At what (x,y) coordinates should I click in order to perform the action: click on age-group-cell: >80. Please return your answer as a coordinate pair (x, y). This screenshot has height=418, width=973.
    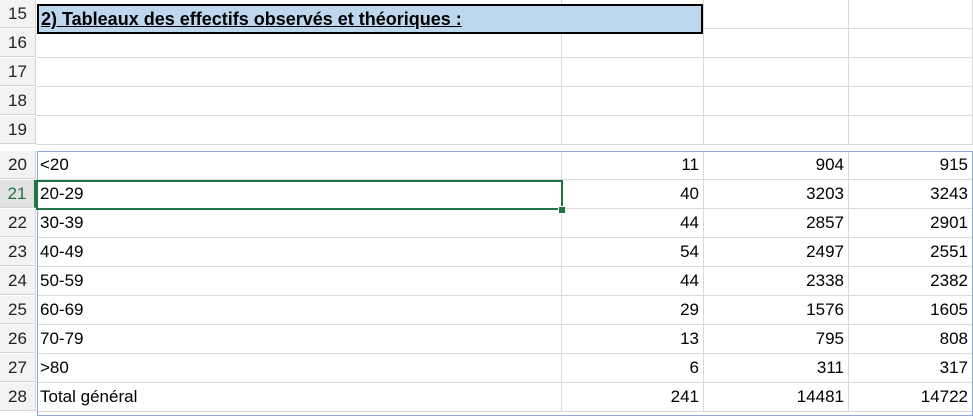
    Looking at the image, I should click on (299, 368).